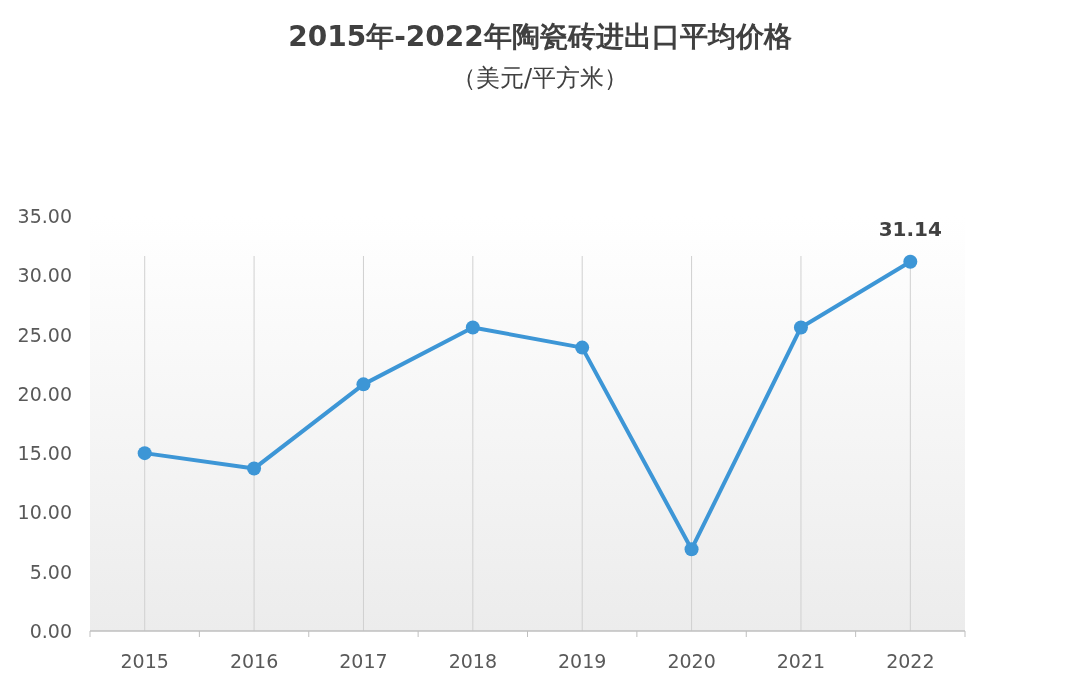  I want to click on x-tick-label: 2021, so click(801, 661).